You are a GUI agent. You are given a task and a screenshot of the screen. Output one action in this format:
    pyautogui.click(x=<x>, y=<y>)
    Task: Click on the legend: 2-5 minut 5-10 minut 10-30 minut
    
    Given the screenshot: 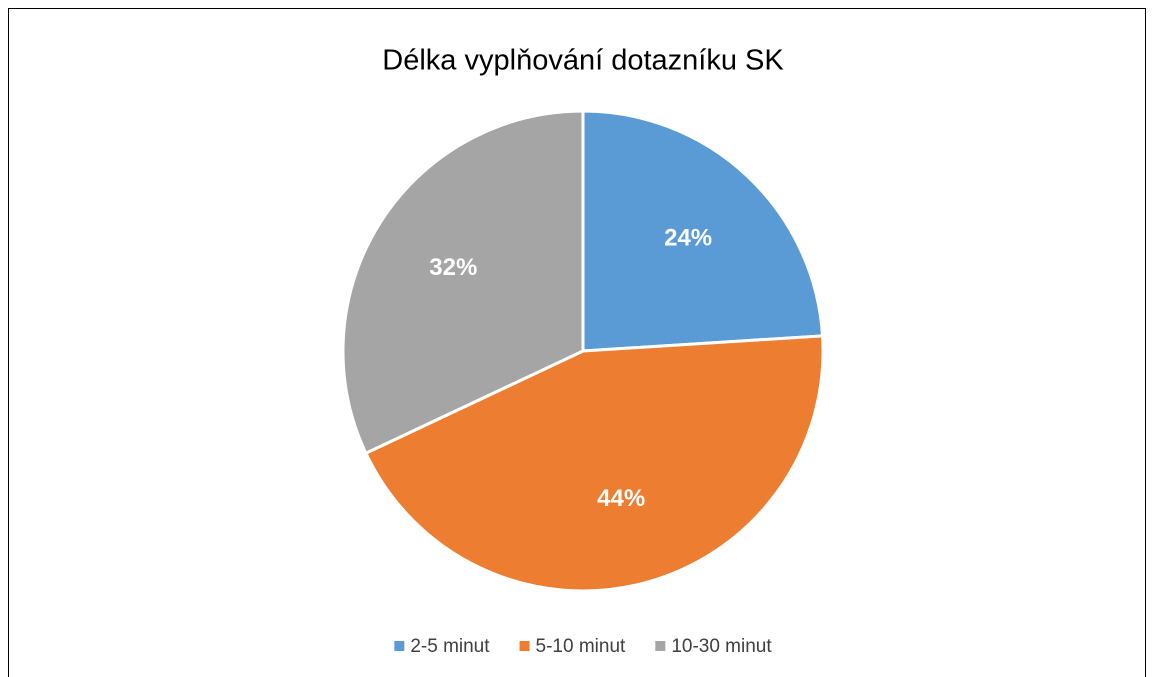 What is the action you would take?
    pyautogui.click(x=583, y=646)
    